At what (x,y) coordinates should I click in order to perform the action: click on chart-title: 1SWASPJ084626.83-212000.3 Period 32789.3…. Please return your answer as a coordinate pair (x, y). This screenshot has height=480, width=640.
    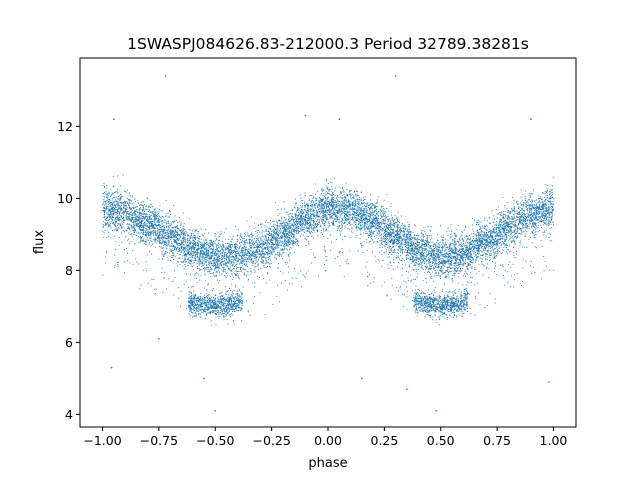
    Looking at the image, I should click on (328, 44).